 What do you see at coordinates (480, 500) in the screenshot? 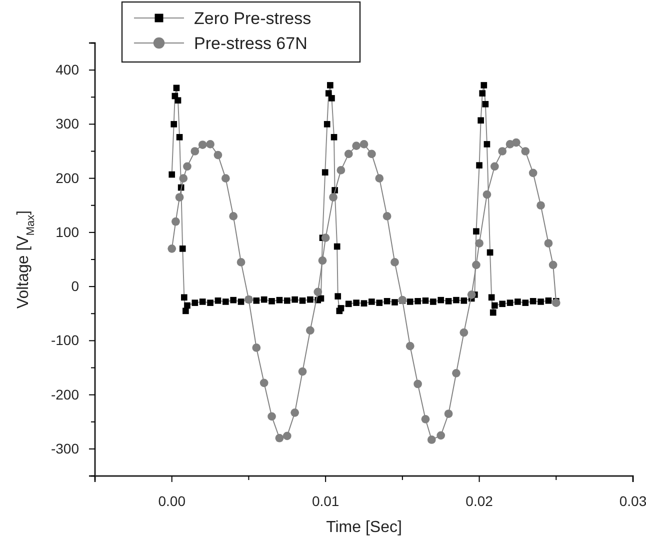
I see `x-tick-label: 0.02` at bounding box center [480, 500].